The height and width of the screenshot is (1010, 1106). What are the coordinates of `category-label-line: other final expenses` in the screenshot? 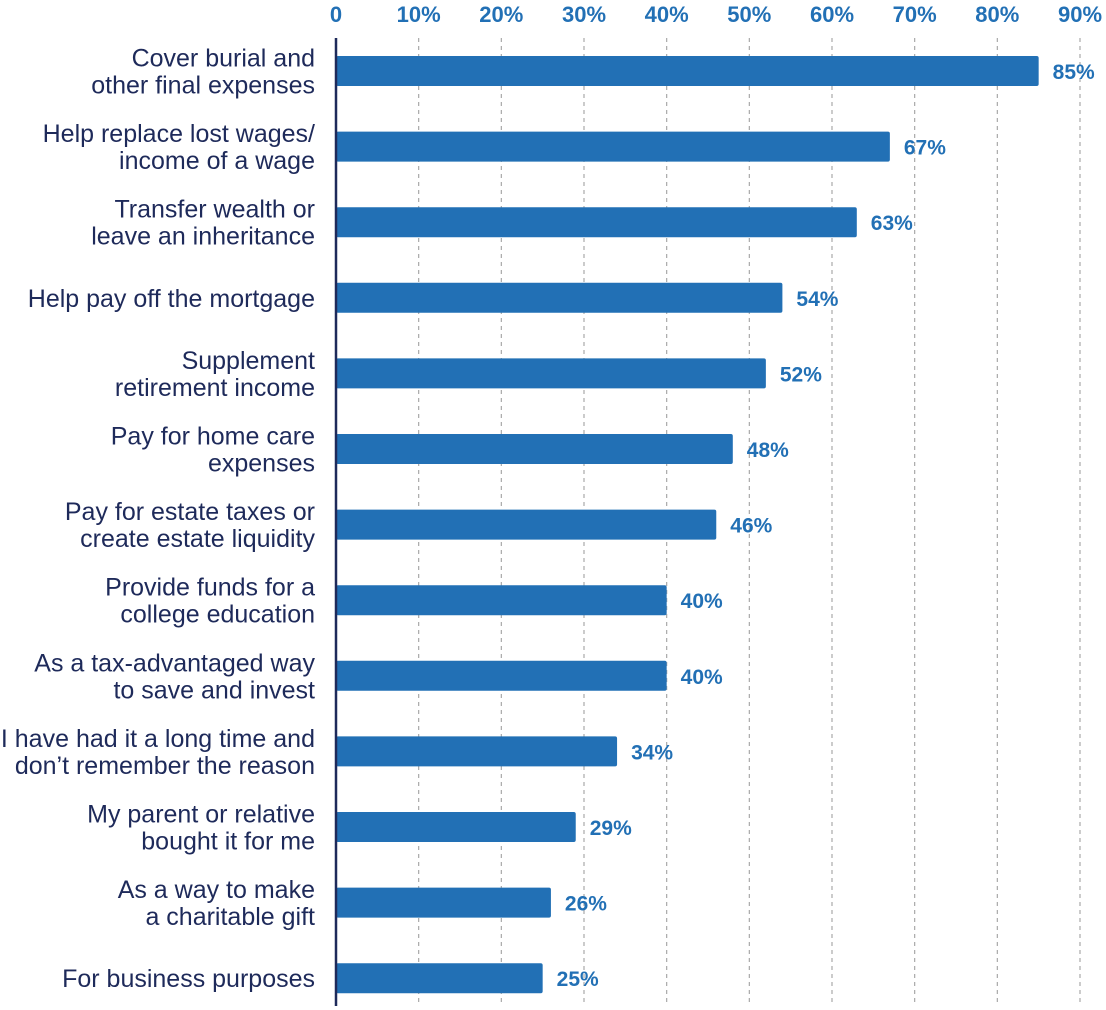 It's located at (203, 86).